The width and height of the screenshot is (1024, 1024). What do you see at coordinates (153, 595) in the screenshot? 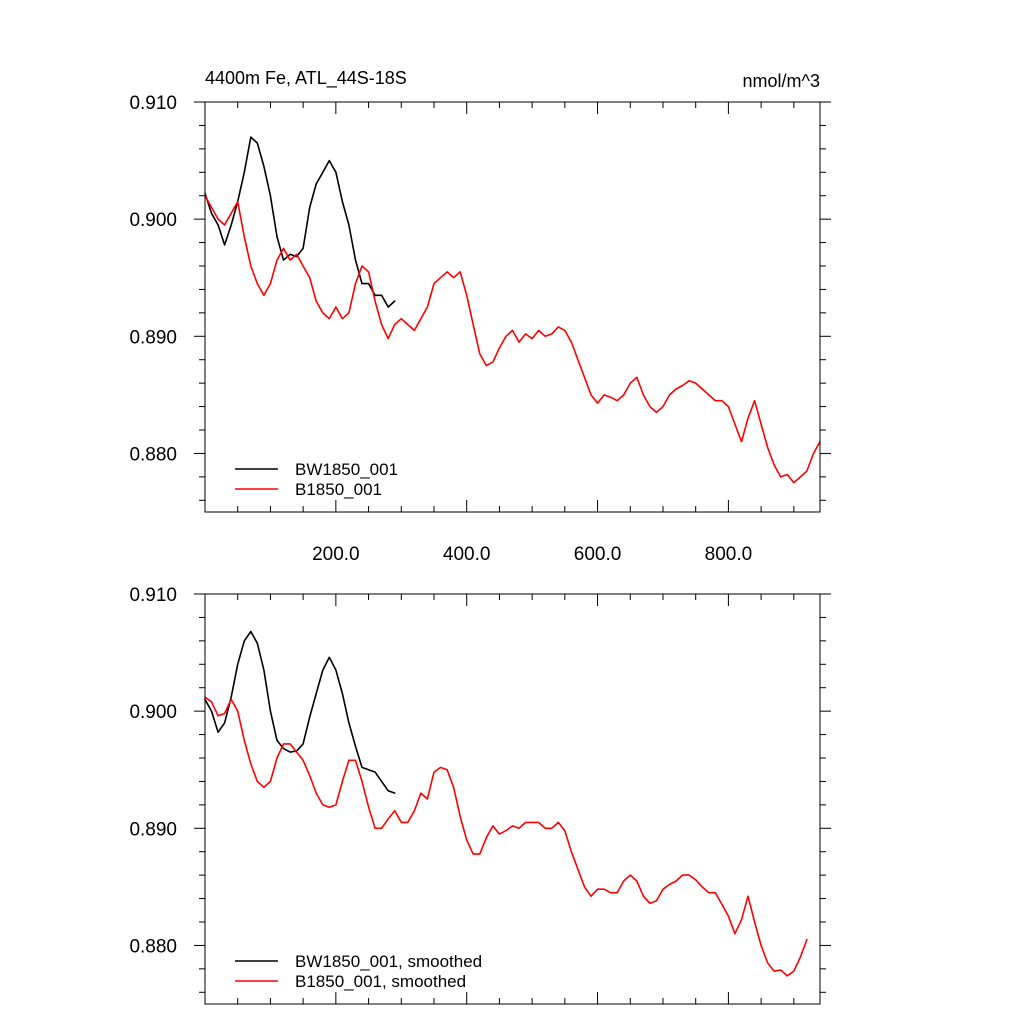
I see `bottom-y-tick-label: 0.910` at bounding box center [153, 595].